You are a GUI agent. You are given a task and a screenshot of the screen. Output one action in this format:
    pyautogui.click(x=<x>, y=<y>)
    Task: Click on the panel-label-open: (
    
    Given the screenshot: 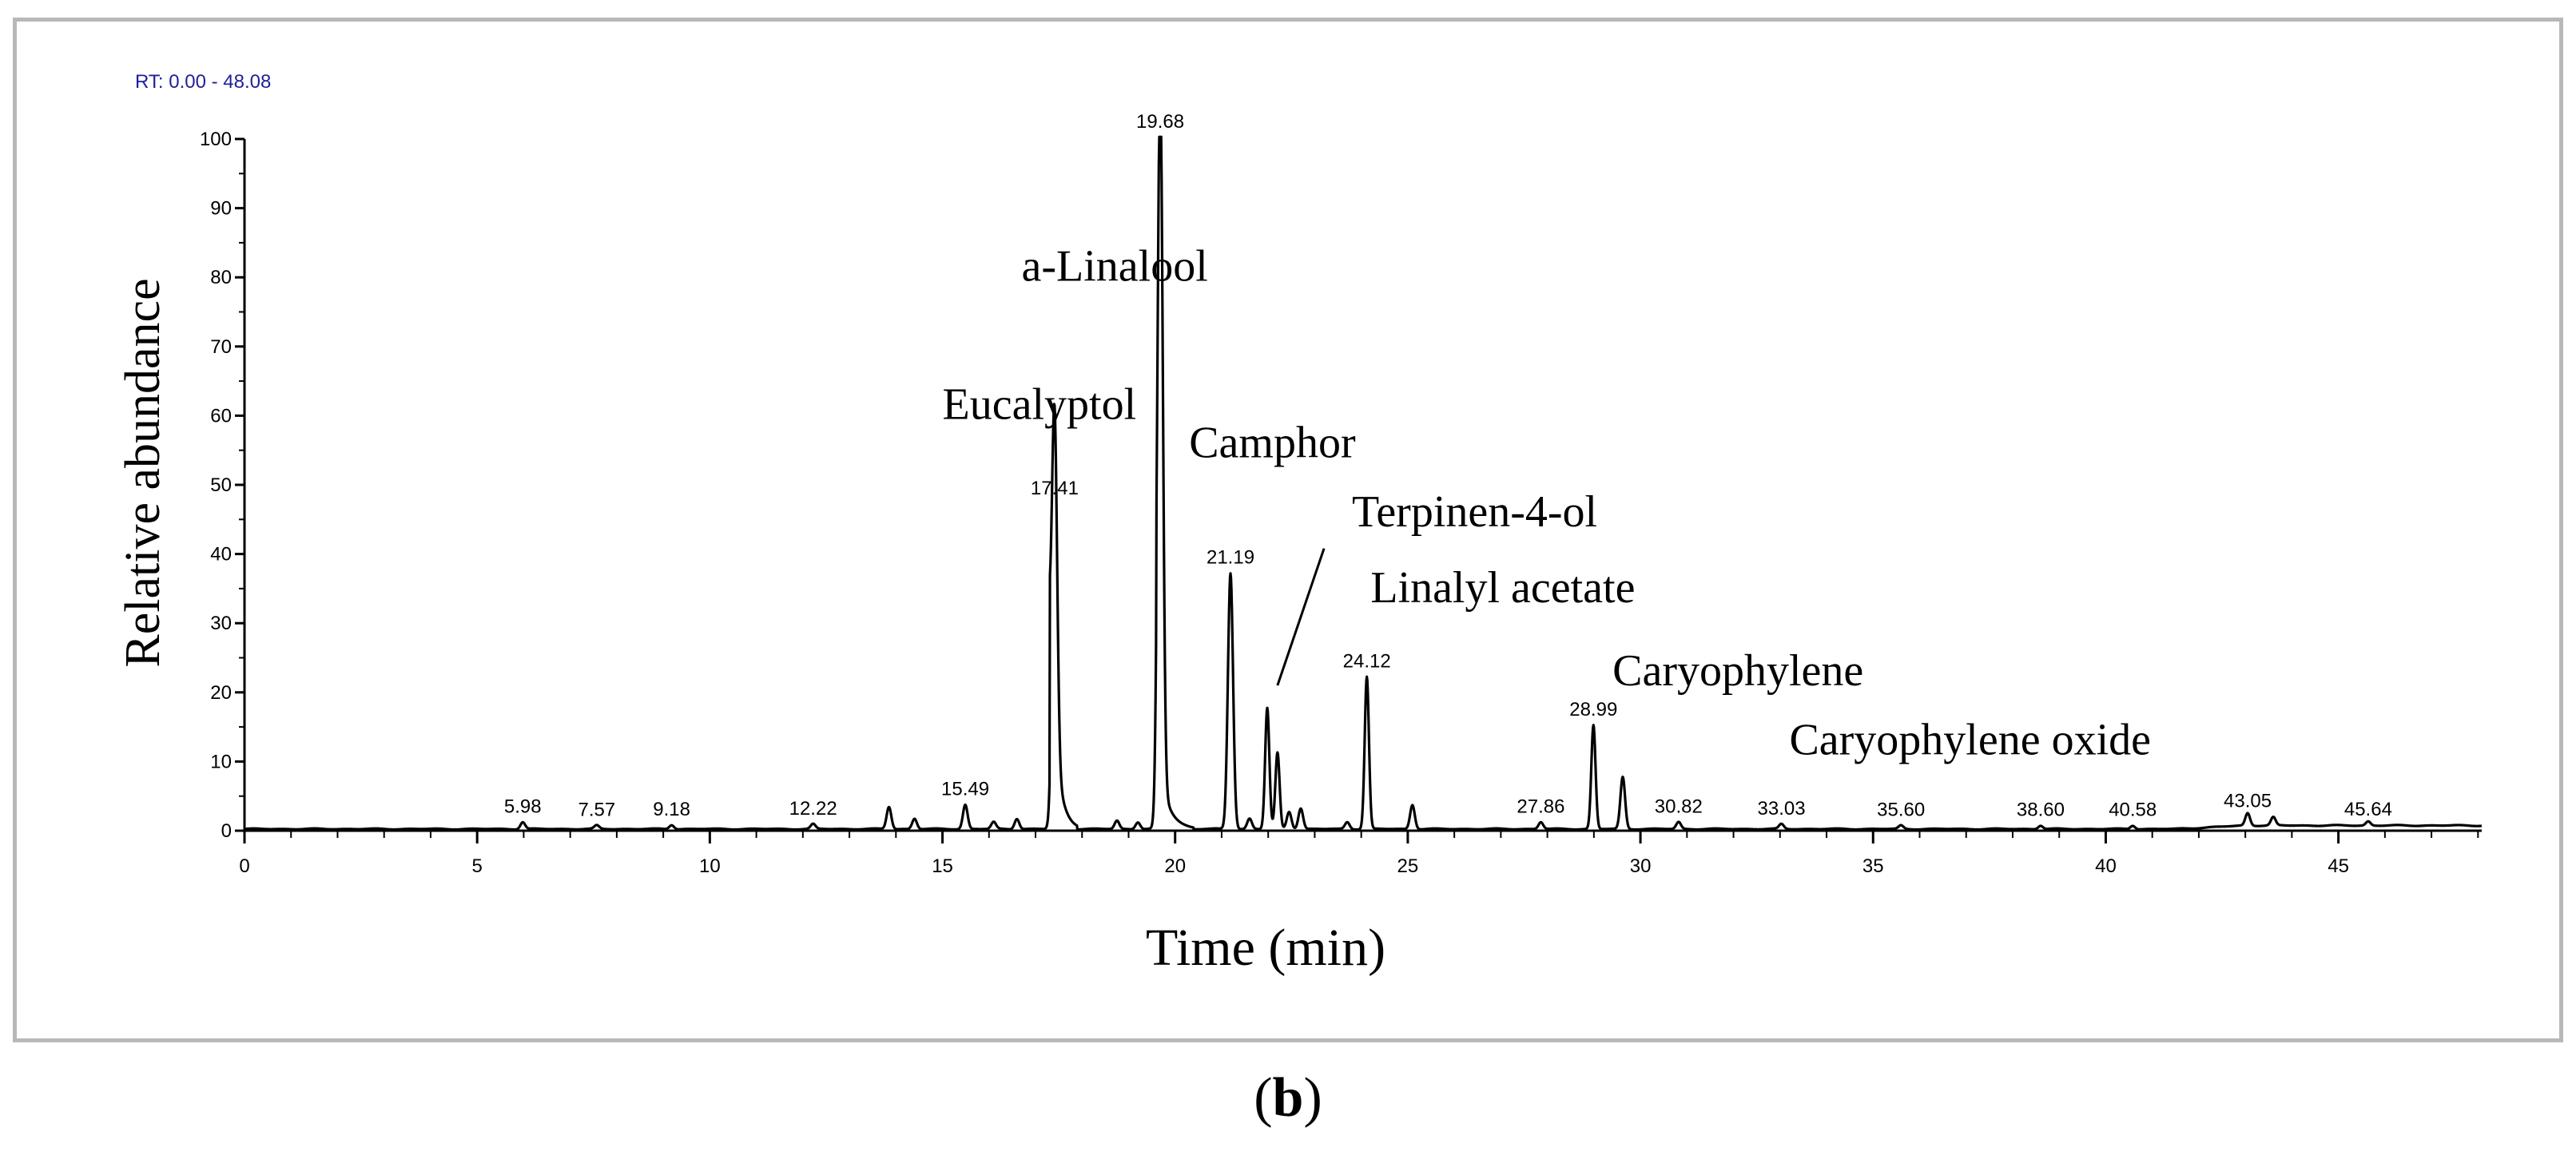 What is the action you would take?
    pyautogui.click(x=1263, y=1098)
    